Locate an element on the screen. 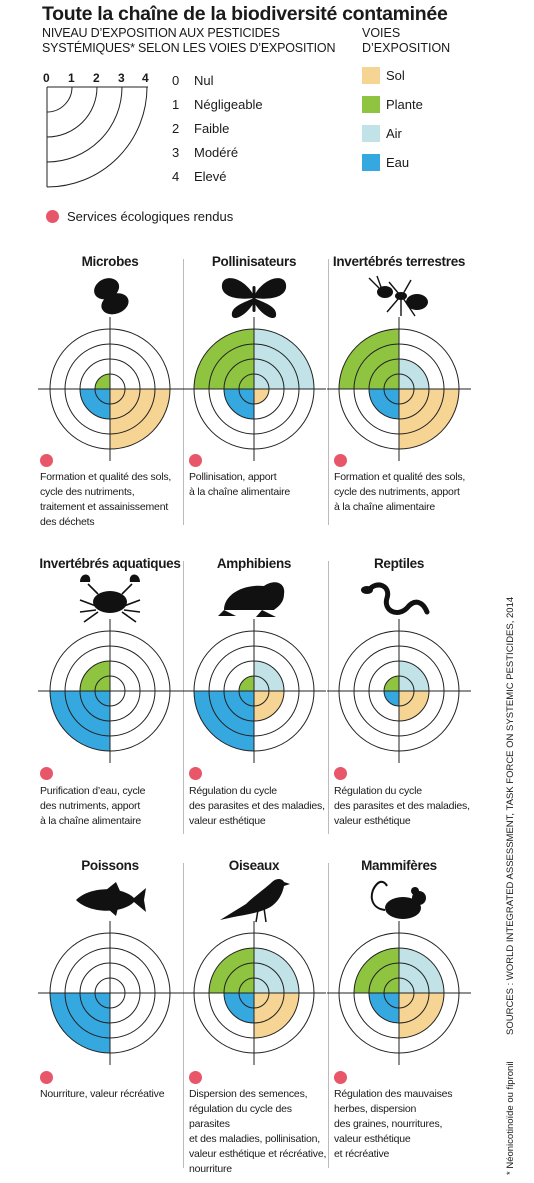  exposure-chart-invertebres-terrestres is located at coordinates (399, 389).